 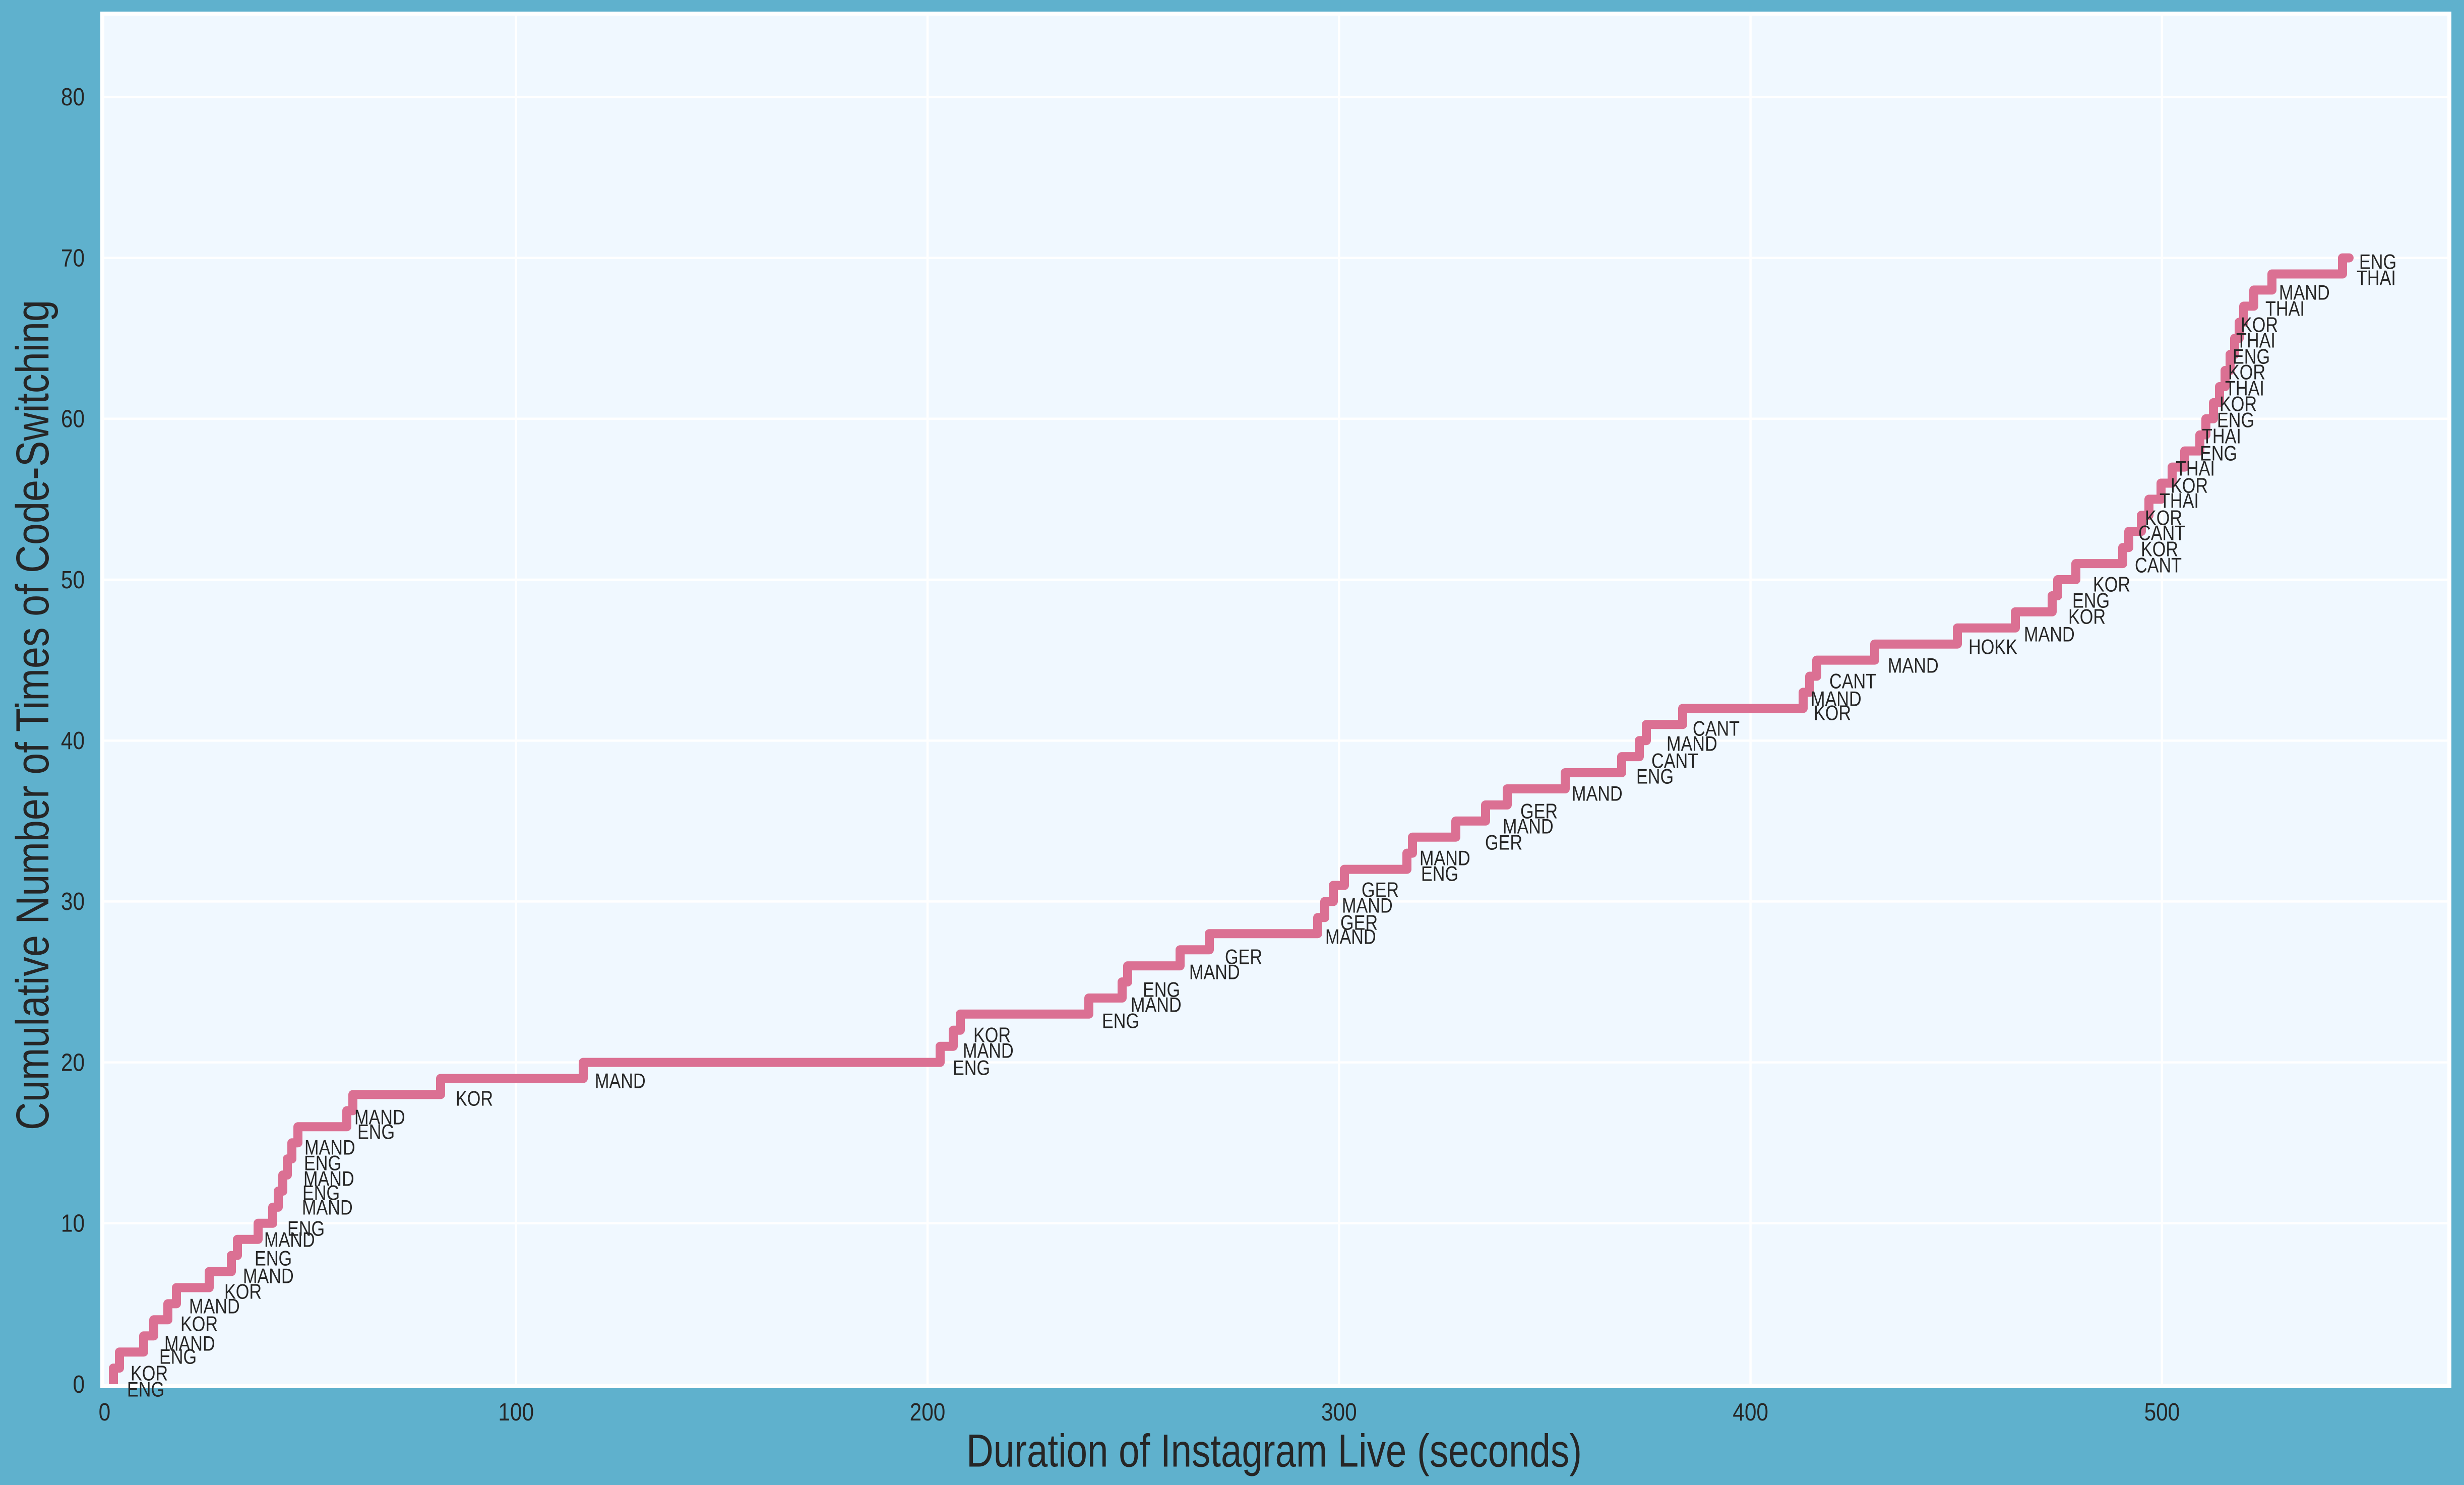 What do you see at coordinates (1339, 1412) in the screenshot?
I see `svg-text: 300` at bounding box center [1339, 1412].